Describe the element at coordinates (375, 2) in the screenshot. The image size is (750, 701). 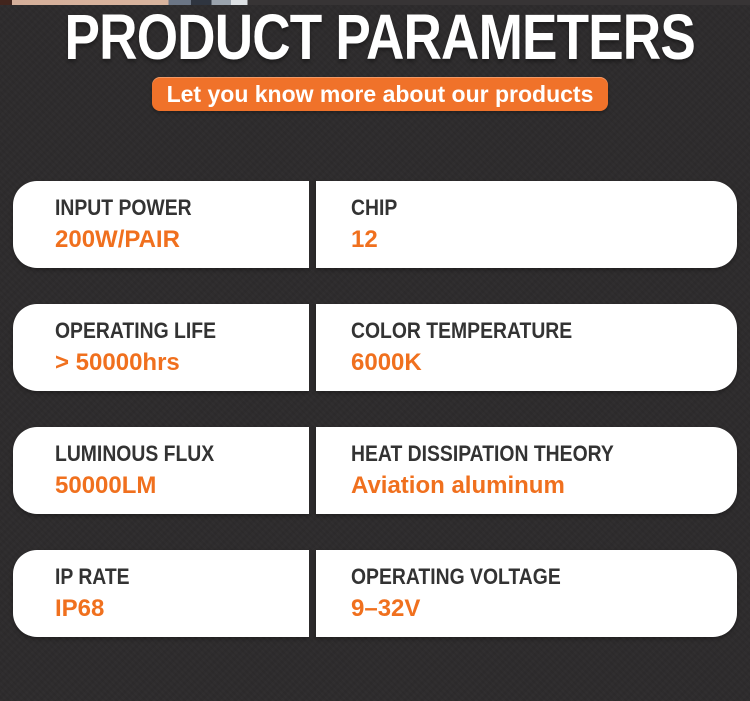
I see `photo-edge-strip` at that location.